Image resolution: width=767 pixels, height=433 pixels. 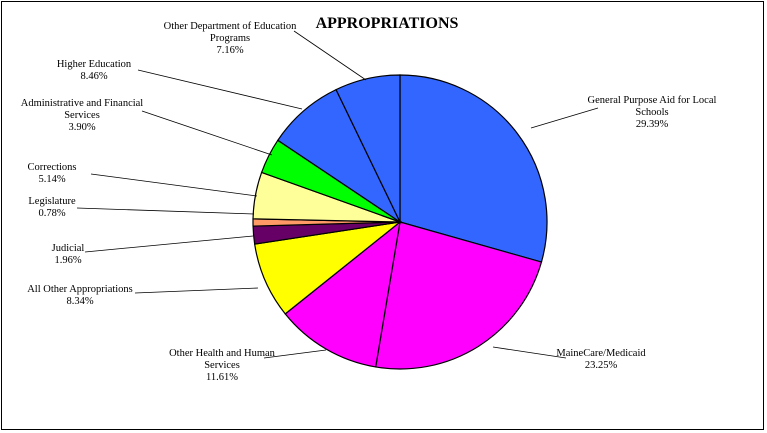 What do you see at coordinates (51, 213) in the screenshot?
I see `slice-percent: 0.78%` at bounding box center [51, 213].